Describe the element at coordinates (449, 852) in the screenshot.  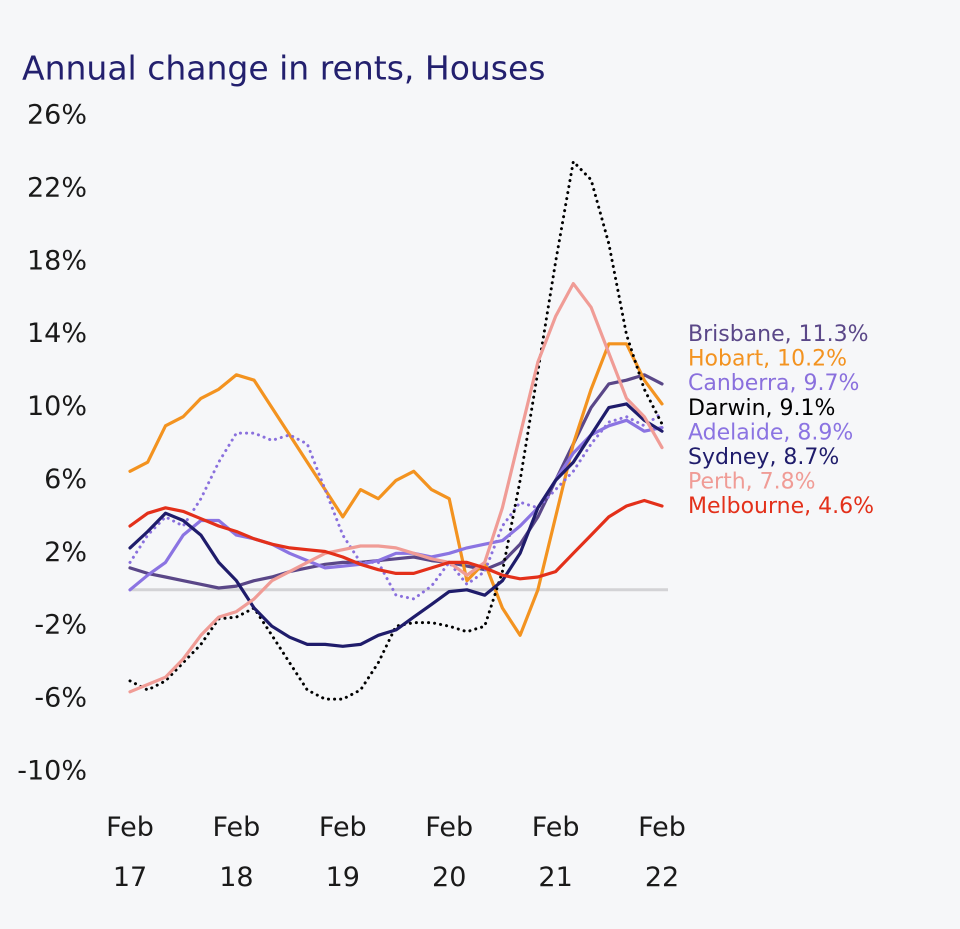
I see `x-tick-label: Feb 20` at that location.